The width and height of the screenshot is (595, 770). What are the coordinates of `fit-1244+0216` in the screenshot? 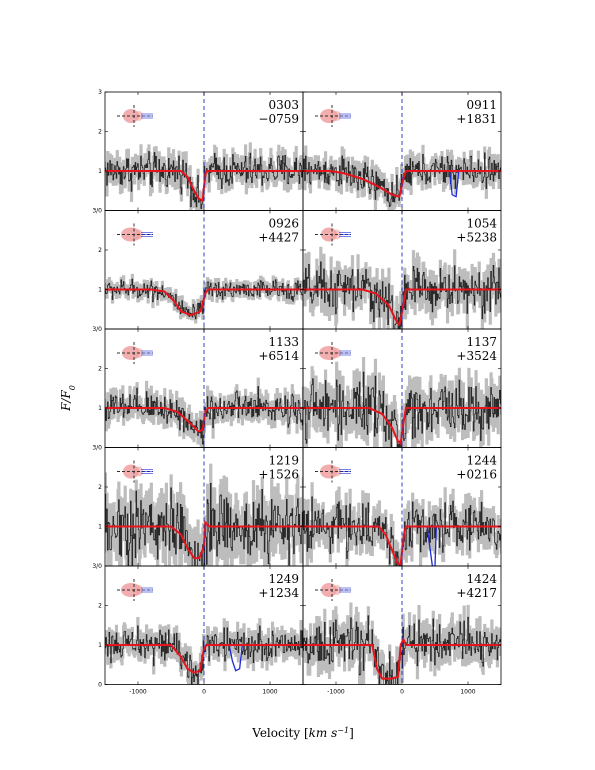 It's located at (402, 545).